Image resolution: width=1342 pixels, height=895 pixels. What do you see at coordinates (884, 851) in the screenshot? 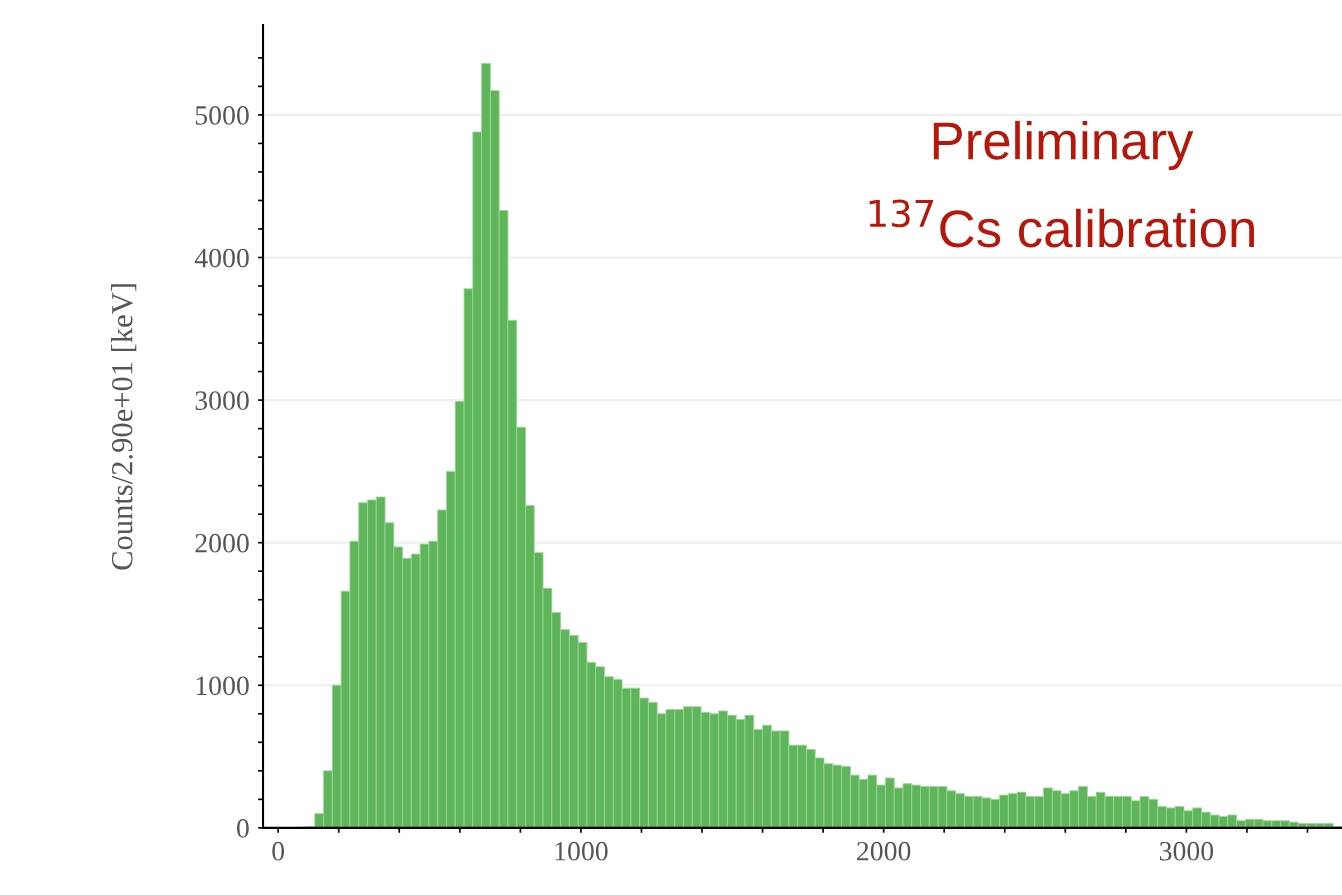
I see `x-tick-label: 2000` at bounding box center [884, 851].